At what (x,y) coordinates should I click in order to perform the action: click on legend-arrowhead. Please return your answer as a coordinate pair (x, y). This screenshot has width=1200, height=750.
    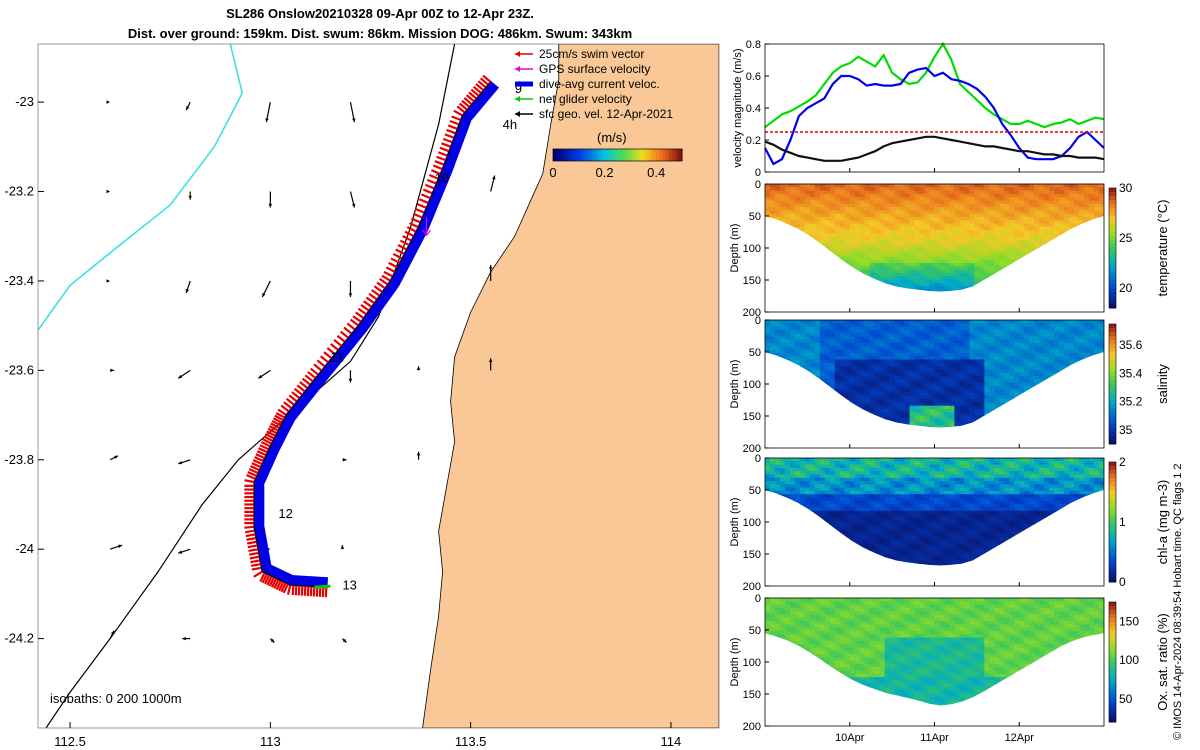
    Looking at the image, I should click on (517, 84).